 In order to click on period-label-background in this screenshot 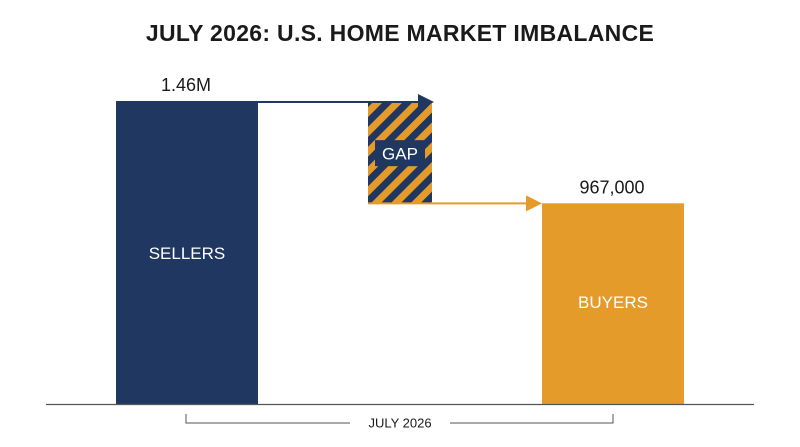, I will do `click(400, 423)`.